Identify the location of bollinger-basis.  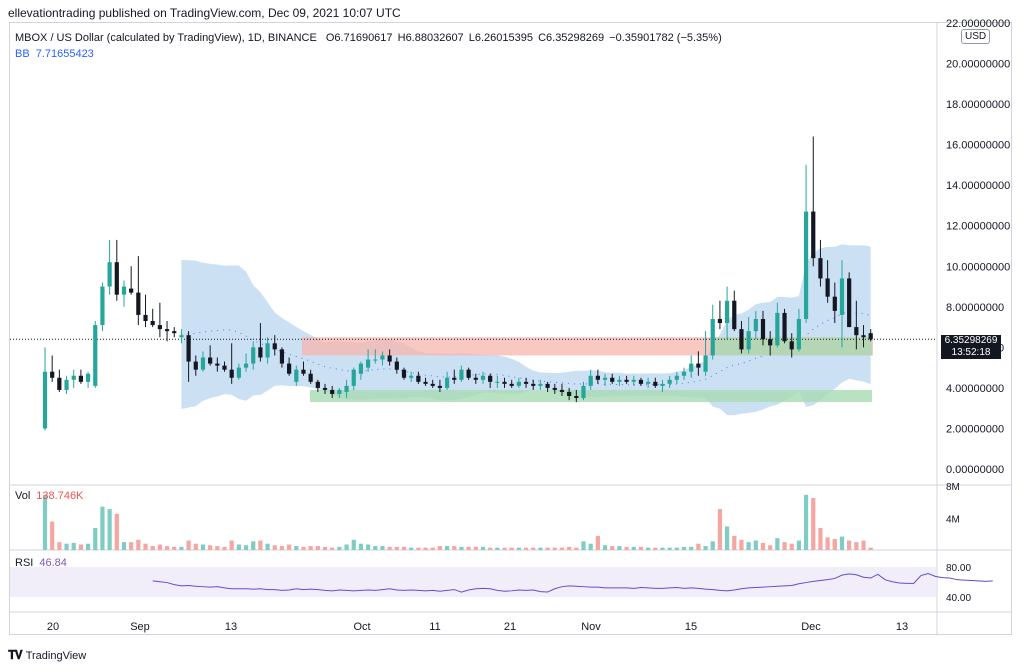
(526, 348).